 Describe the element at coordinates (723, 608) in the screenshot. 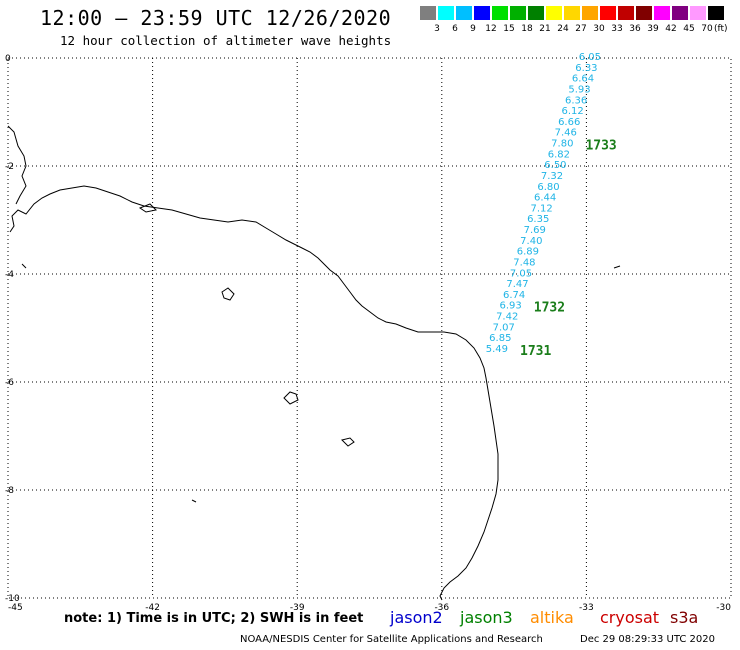

I see `lon-tick-label: -30` at that location.